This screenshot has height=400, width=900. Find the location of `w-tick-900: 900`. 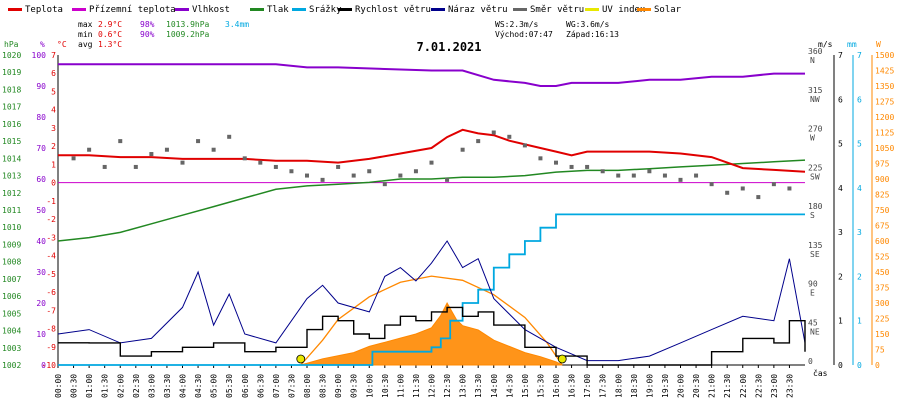

w-tick-900: 900 is located at coordinates (882, 179).